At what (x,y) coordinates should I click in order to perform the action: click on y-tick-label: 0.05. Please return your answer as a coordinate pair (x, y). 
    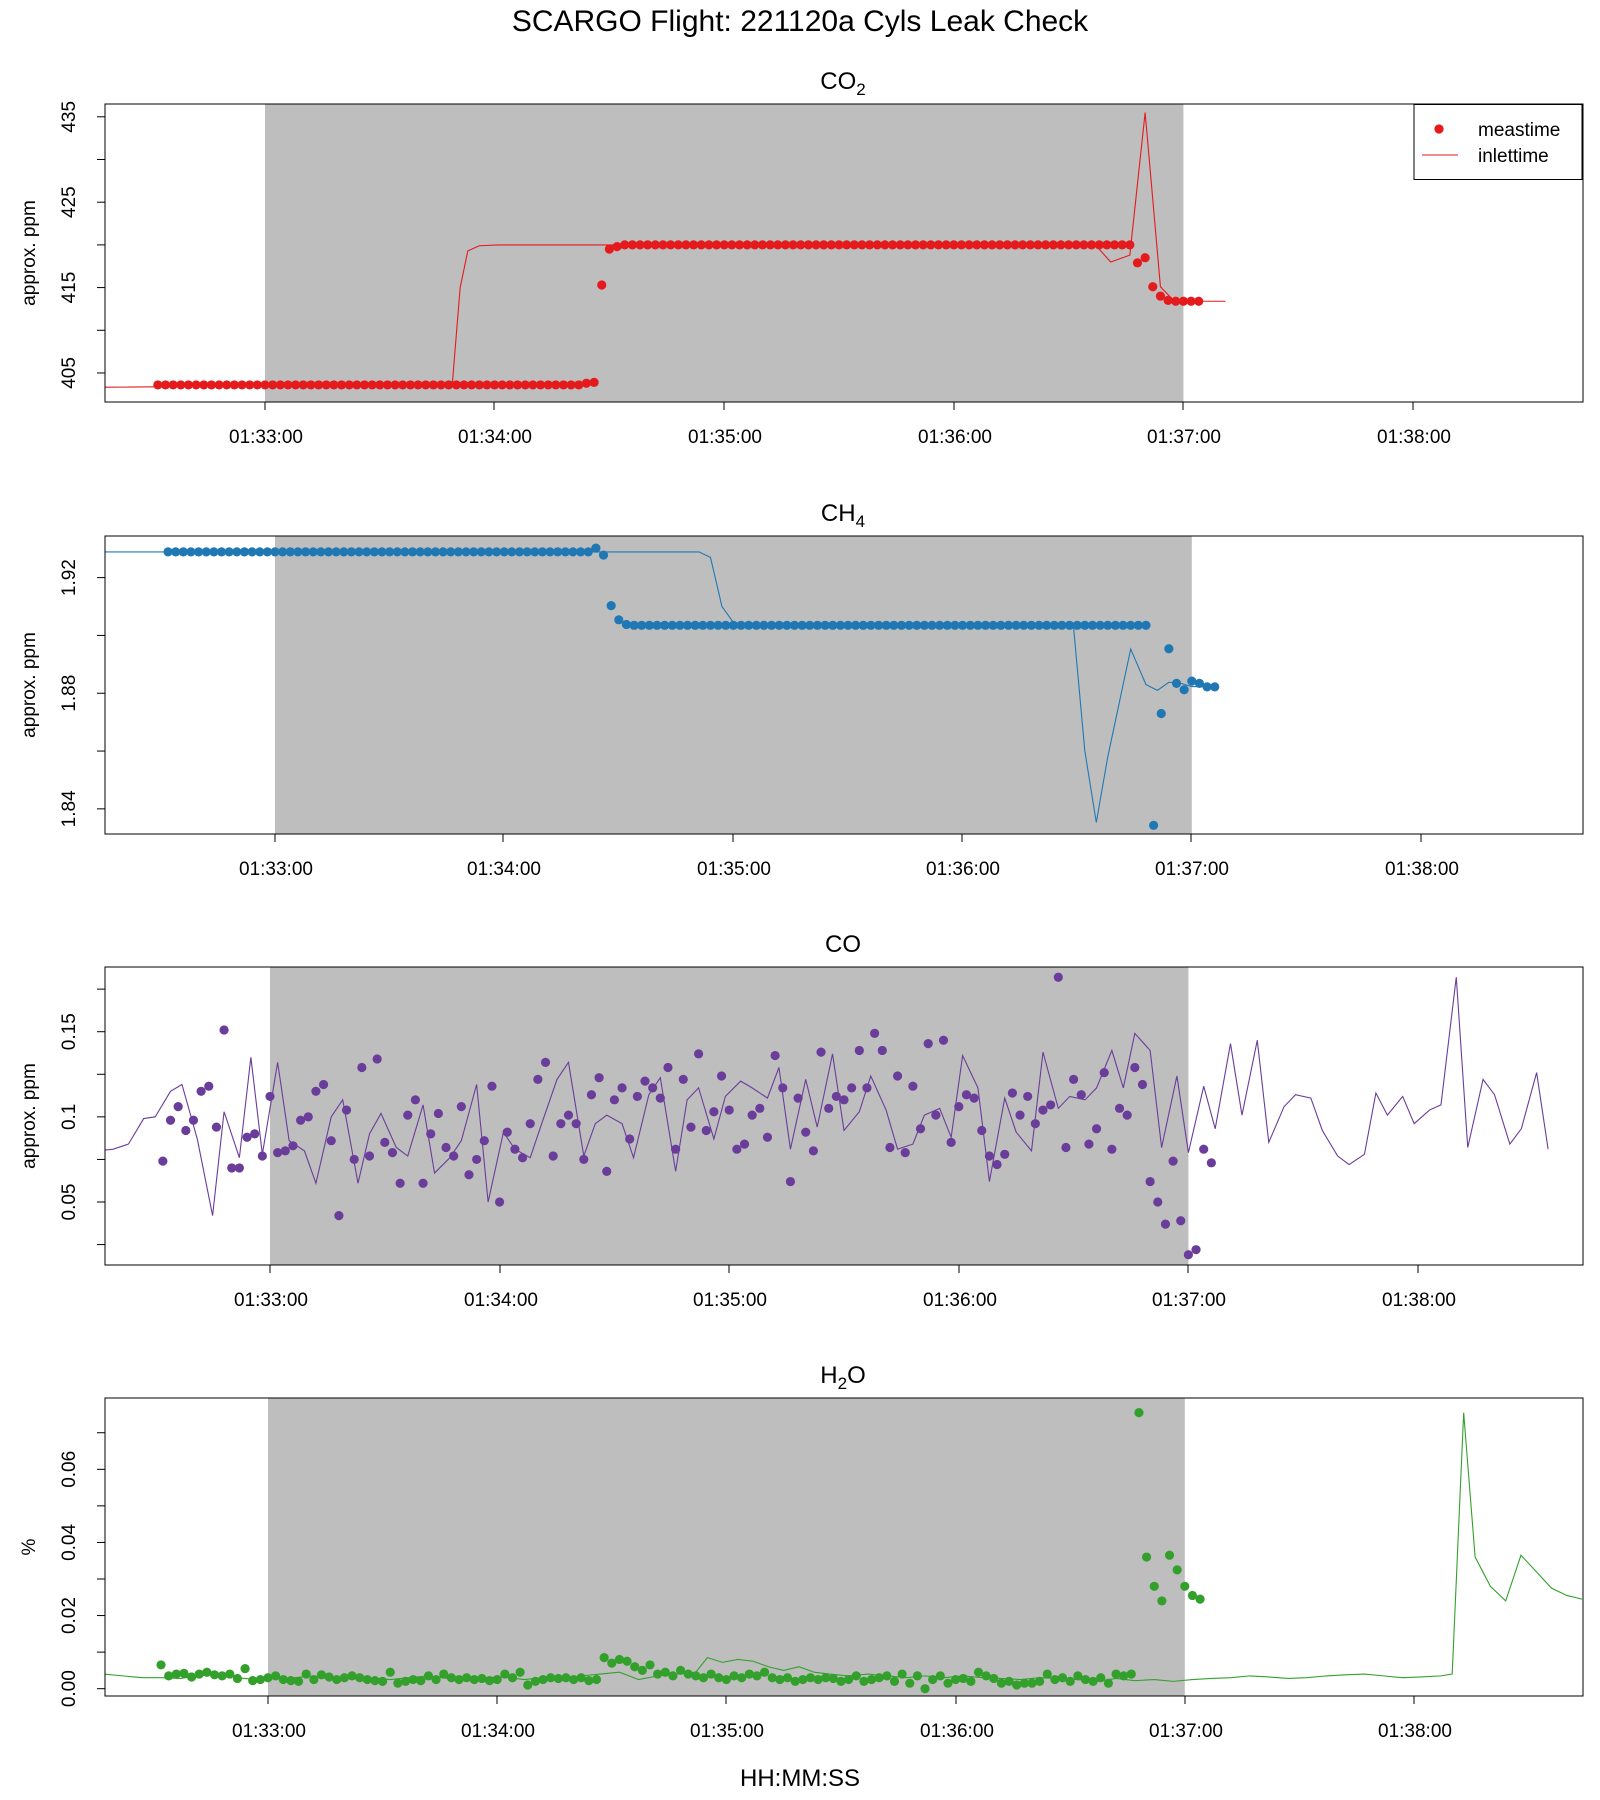
    Looking at the image, I should click on (69, 1202).